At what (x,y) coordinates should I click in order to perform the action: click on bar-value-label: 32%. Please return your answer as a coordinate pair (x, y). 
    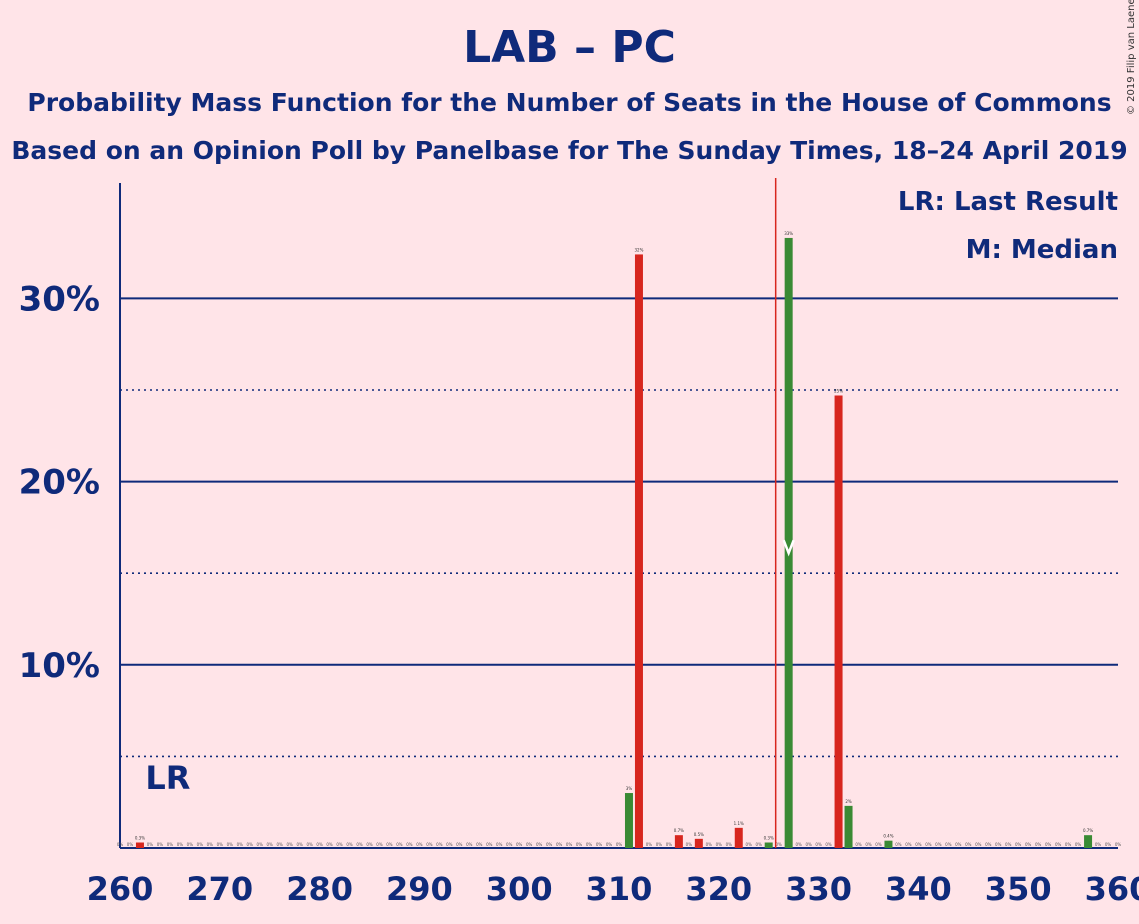
    Looking at the image, I should click on (639, 249).